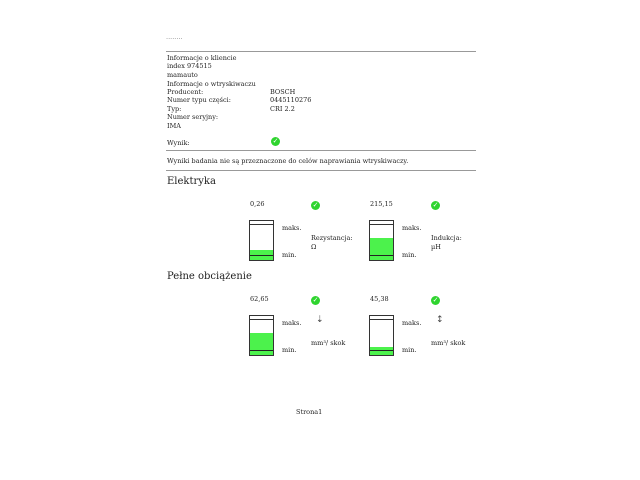  What do you see at coordinates (178, 143) in the screenshot?
I see `result-label: Wynik:` at bounding box center [178, 143].